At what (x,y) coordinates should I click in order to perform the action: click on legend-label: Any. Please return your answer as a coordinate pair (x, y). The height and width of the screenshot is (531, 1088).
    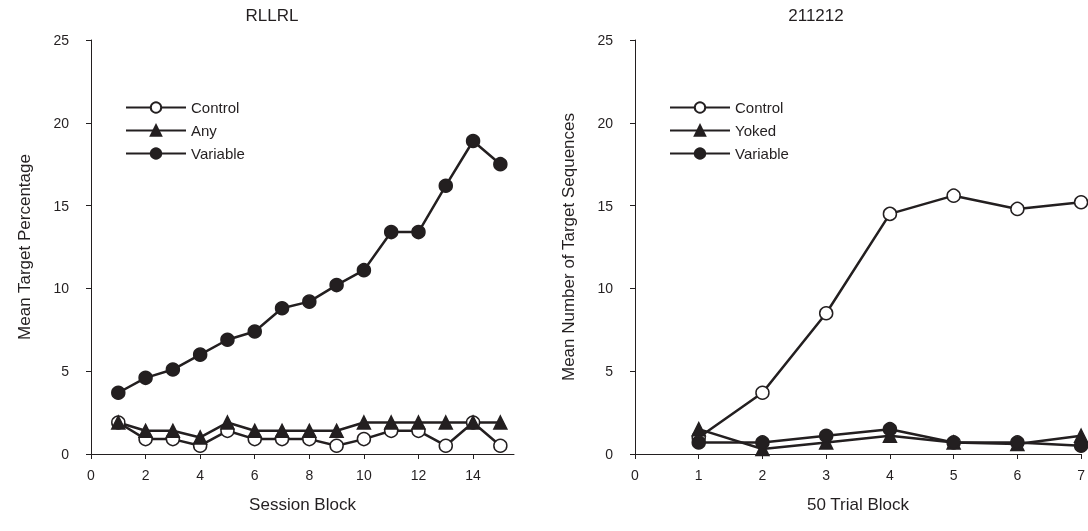
    Looking at the image, I should click on (204, 130).